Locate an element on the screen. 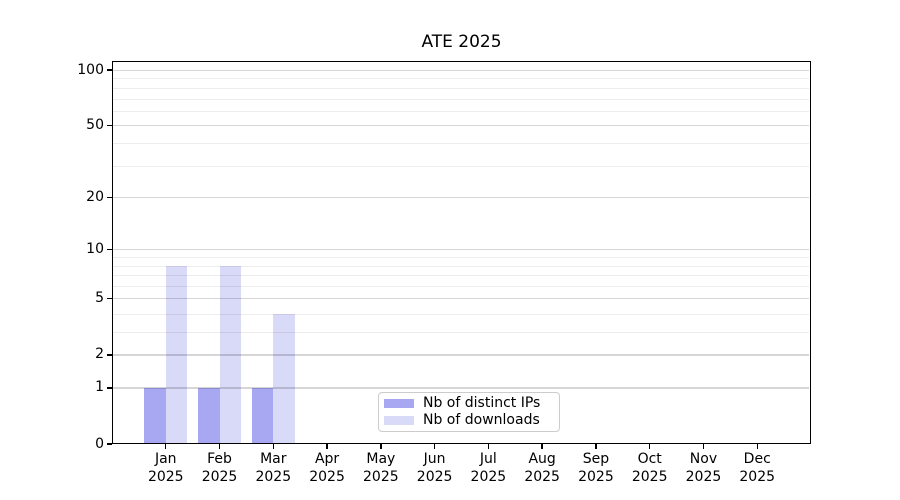 The image size is (900, 500). bar-distinct-ips-mar is located at coordinates (262, 415).